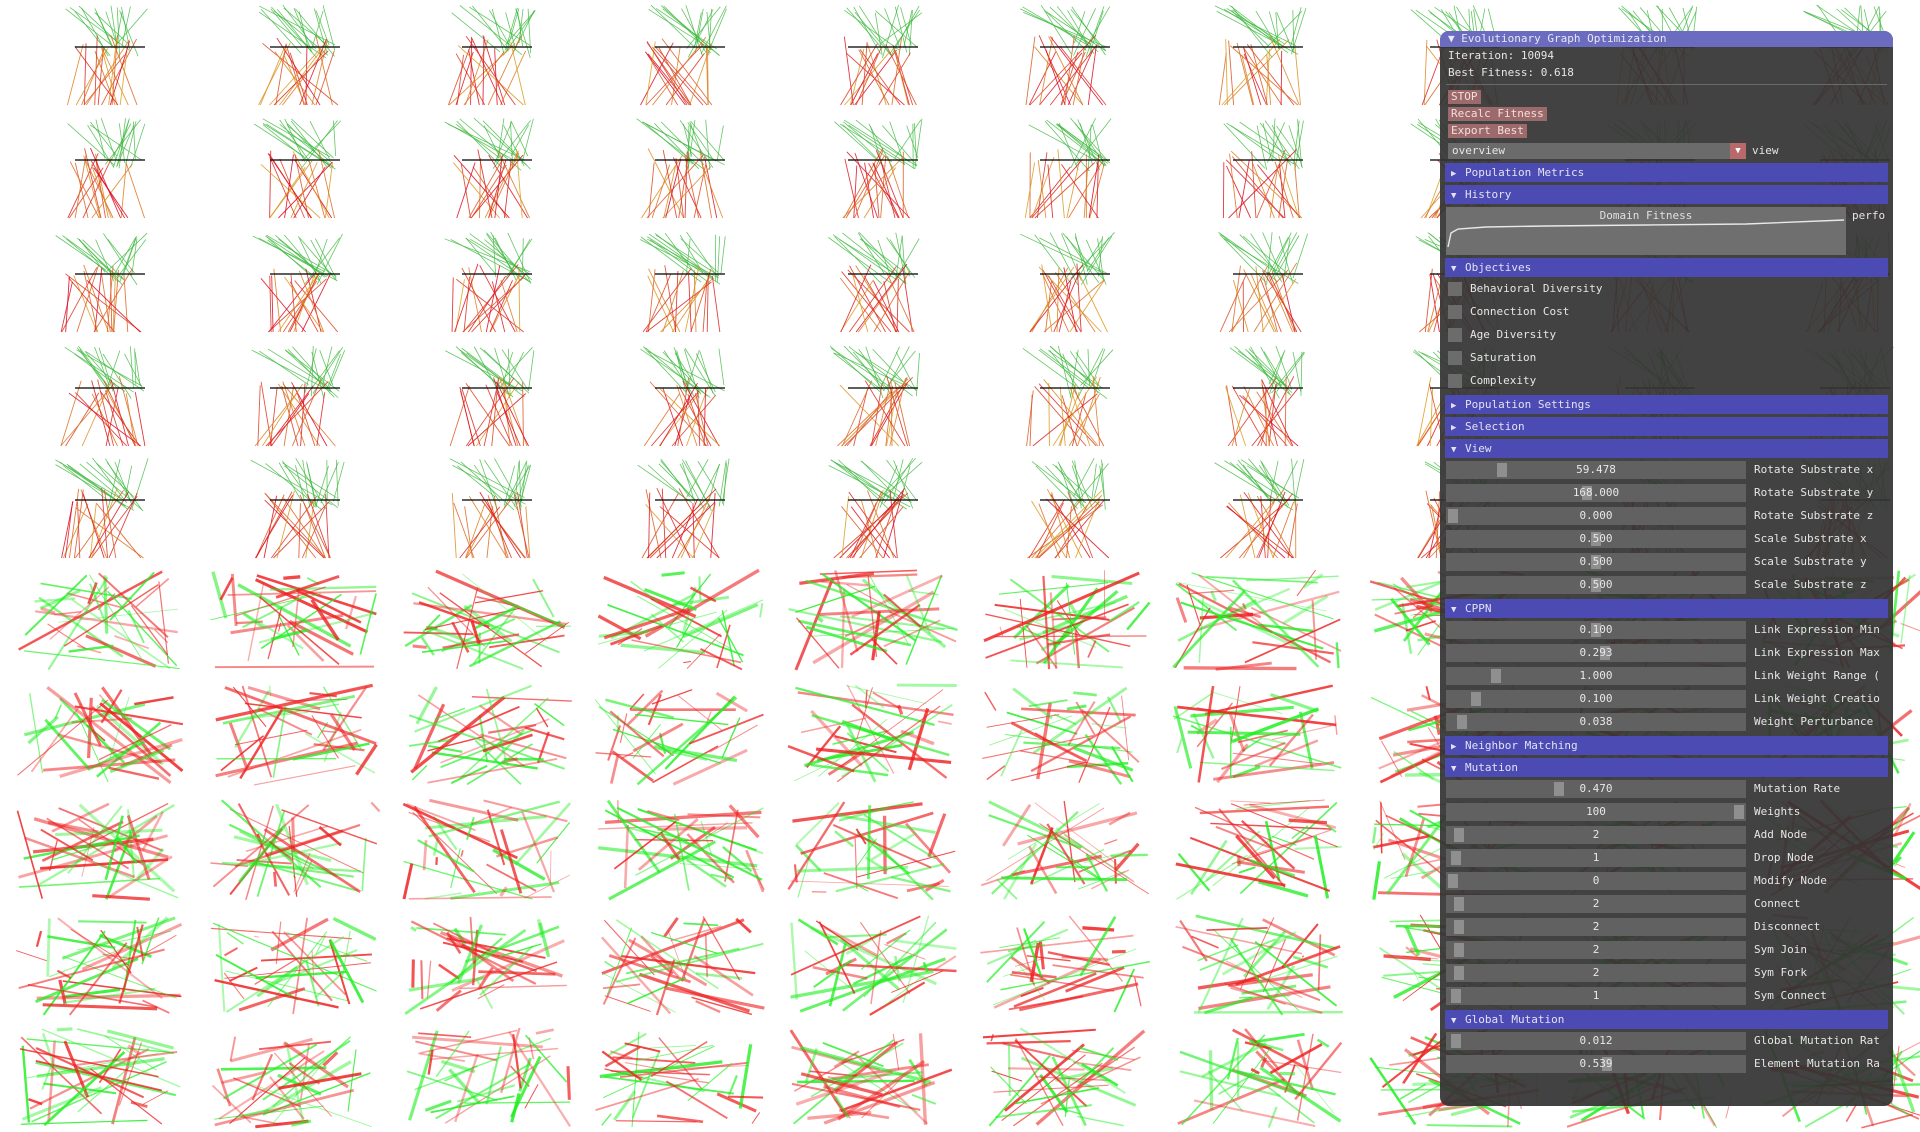  What do you see at coordinates (1666, 561) in the screenshot?
I see `slider-row: 0.500 Scale Substrate y` at bounding box center [1666, 561].